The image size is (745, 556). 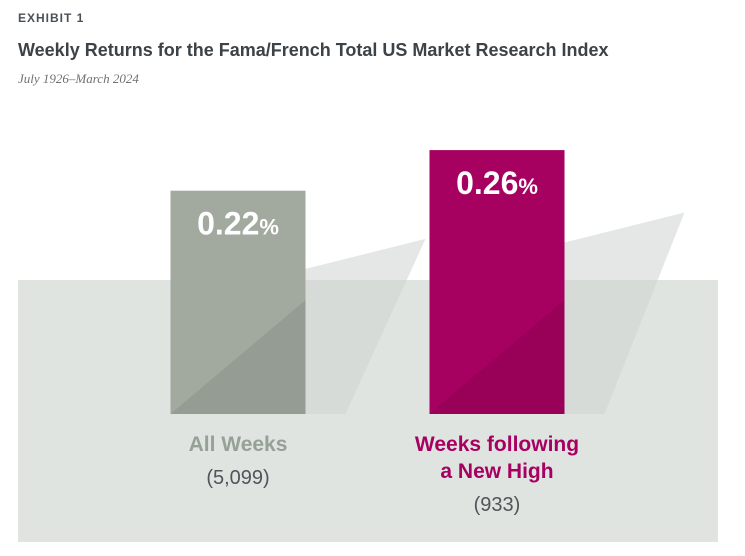 I want to click on category-count: (5,099), so click(x=237, y=478).